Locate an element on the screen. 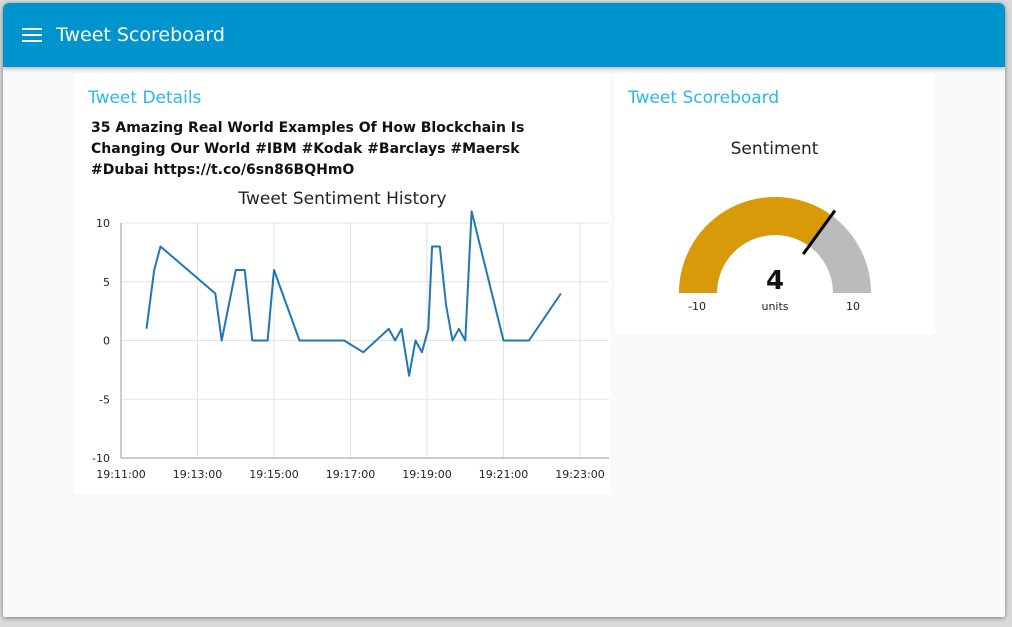 Image resolution: width=1012 pixels, height=627 pixels. gauge-needle is located at coordinates (819, 232).